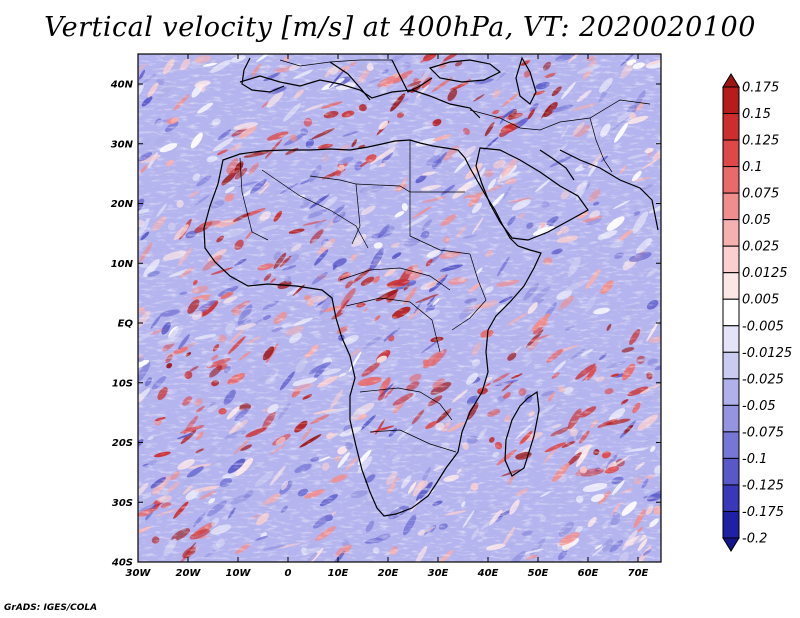 Image resolution: width=800 pixels, height=618 pixels. What do you see at coordinates (406, 404) in the screenshot?
I see `border-southern-africa` at bounding box center [406, 404].